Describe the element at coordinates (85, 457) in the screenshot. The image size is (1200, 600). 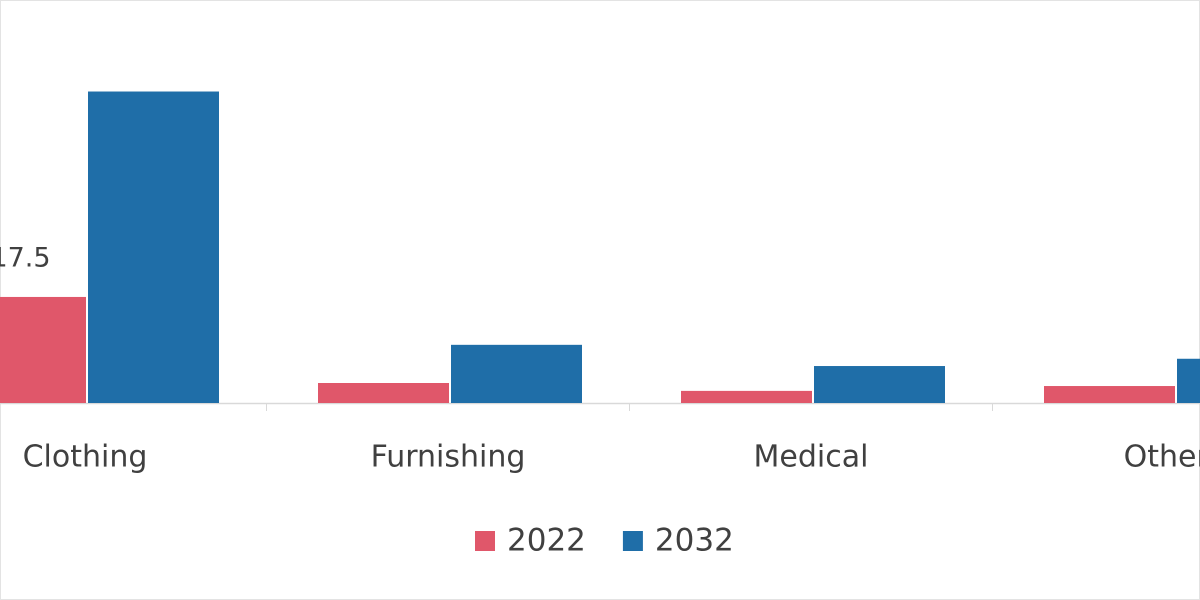
I see `x-tick-label: Clothing` at that location.